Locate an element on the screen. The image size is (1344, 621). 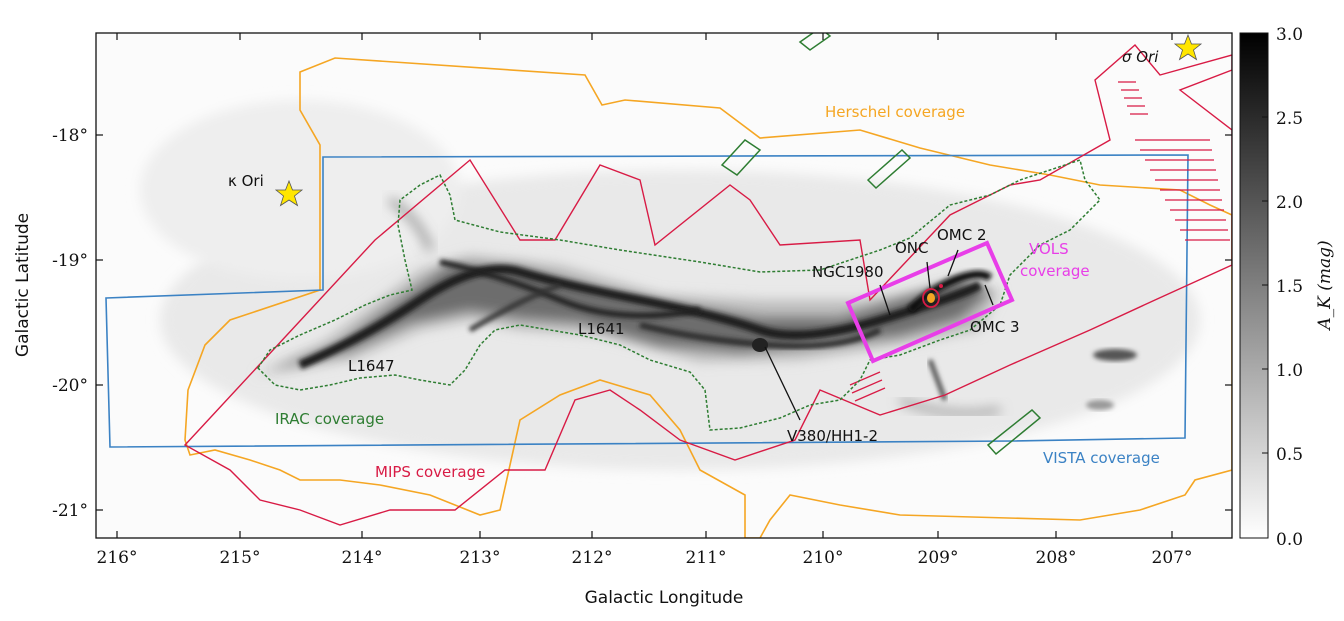
y-tick-minus18: -18° is located at coordinates (70, 136).